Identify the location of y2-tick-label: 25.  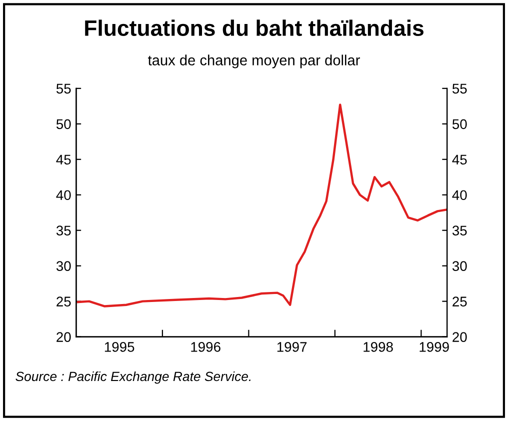
(459, 301).